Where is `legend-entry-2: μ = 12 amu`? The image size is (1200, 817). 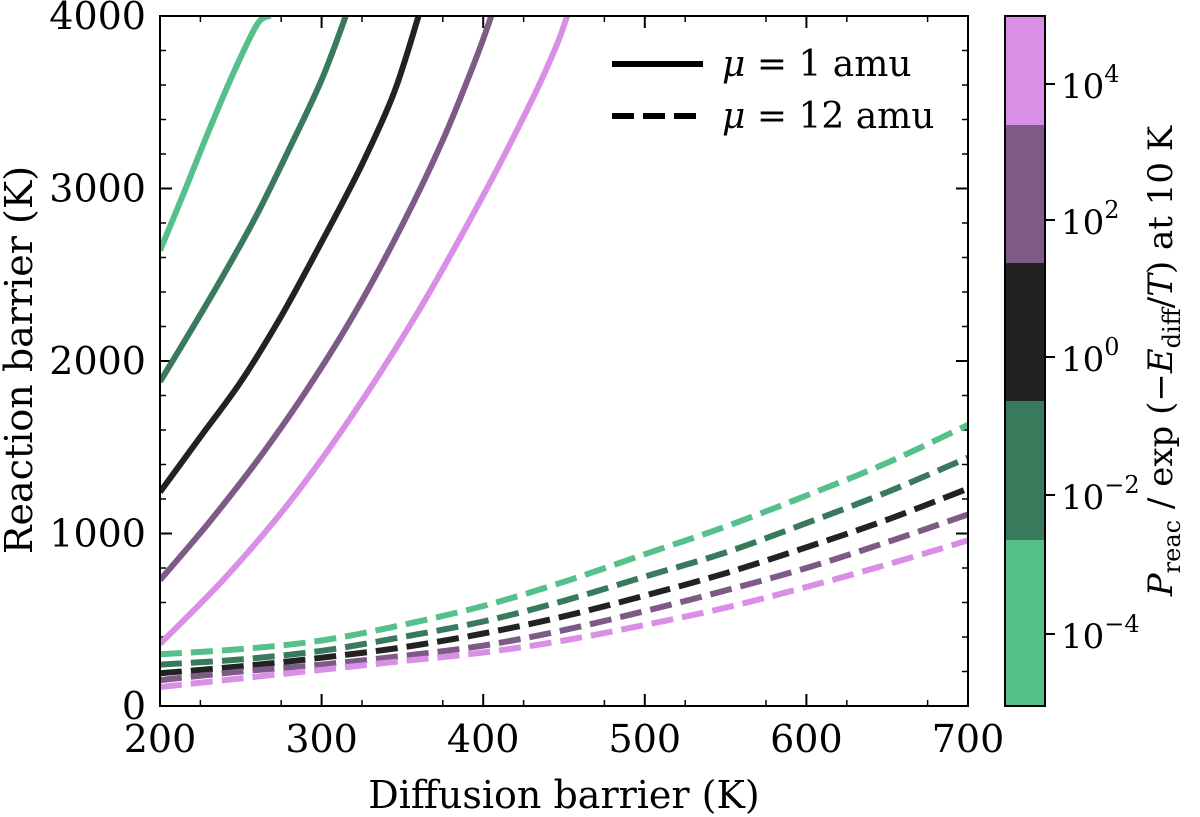
legend-entry-2: μ = 12 amu is located at coordinates (828, 116).